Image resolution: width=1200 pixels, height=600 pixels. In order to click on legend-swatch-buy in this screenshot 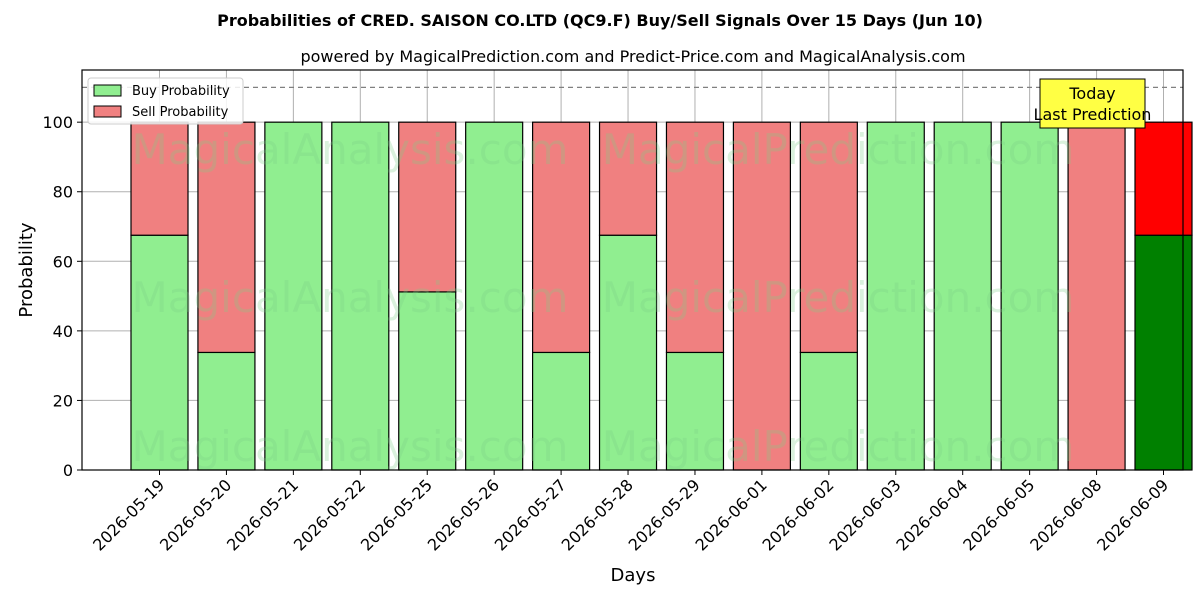, I will do `click(107, 90)`.